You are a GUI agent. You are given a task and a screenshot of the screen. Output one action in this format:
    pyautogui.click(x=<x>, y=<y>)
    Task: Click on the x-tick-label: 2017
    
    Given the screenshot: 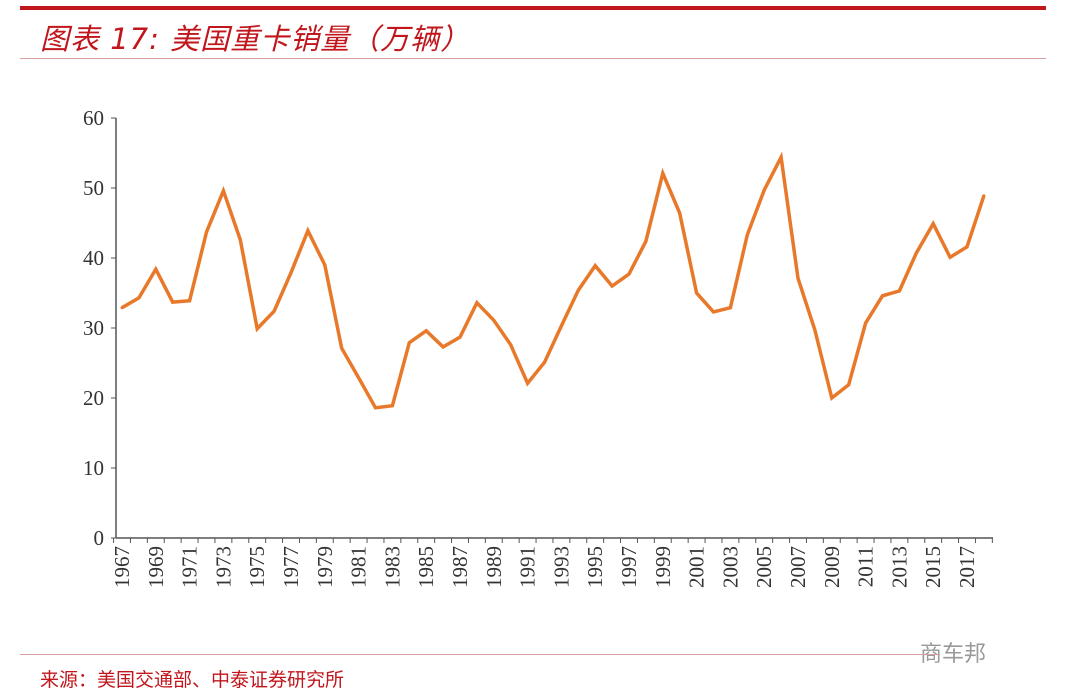 What is the action you would take?
    pyautogui.click(x=967, y=567)
    